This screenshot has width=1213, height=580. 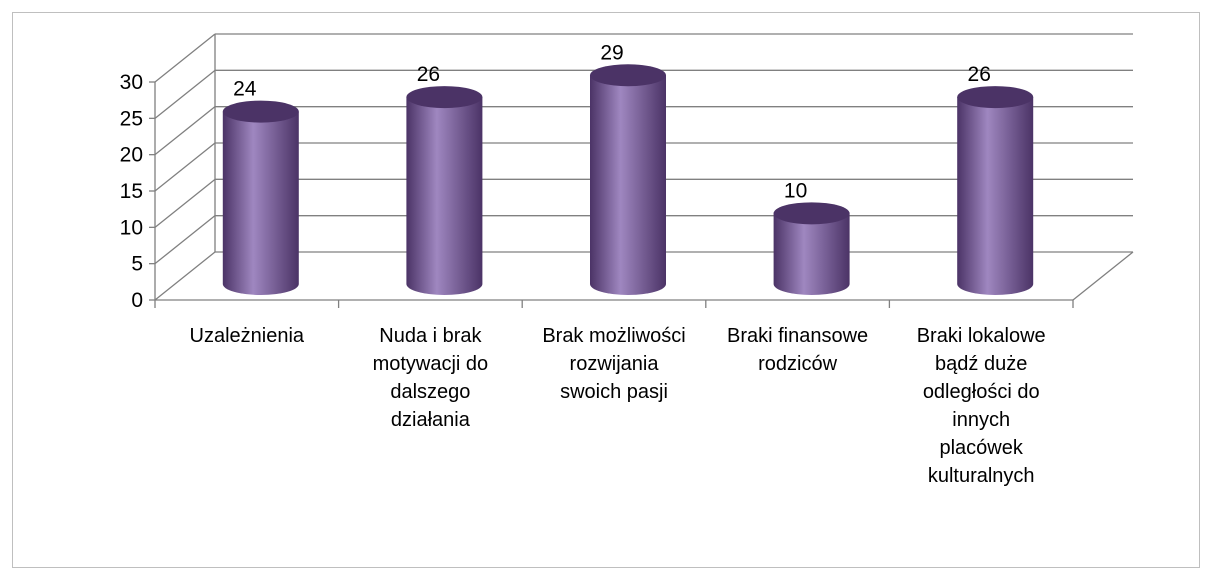 I want to click on x-tick-label: Brak możliwości rozwijania swoich pasji, so click(x=614, y=364).